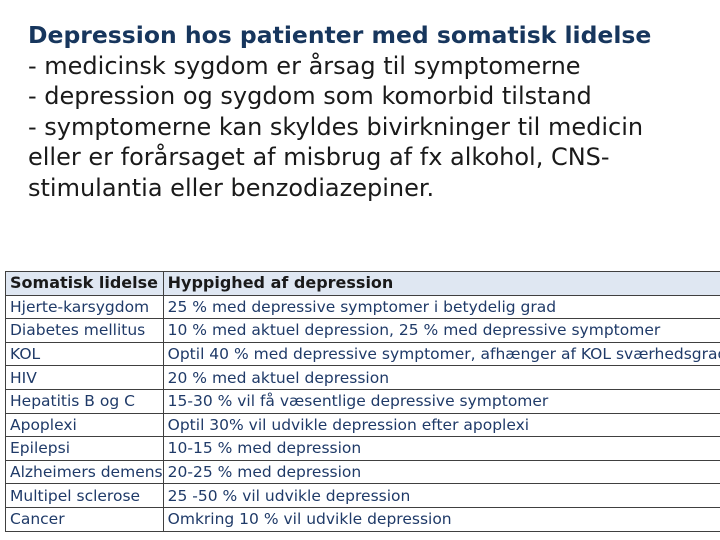  Describe the element at coordinates (84, 425) in the screenshot. I see `condition-cell: Apoplexi` at that location.